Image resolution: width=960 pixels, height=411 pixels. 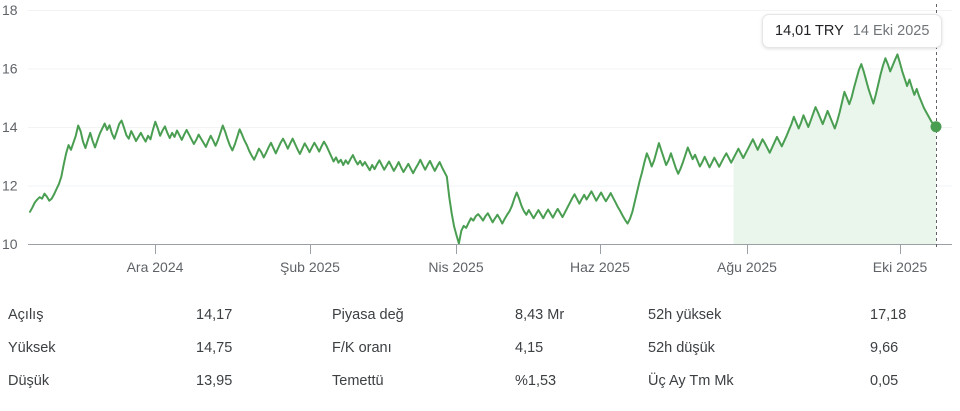 I want to click on stat-value: 13,95, so click(x=214, y=380).